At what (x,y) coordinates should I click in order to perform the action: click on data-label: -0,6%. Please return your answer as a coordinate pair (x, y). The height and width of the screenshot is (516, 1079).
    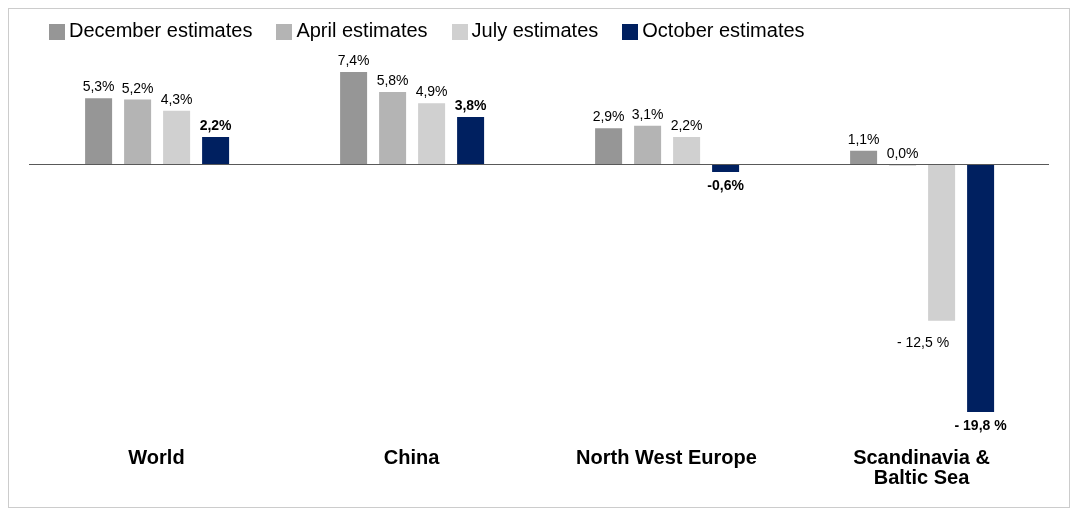
    Looking at the image, I should click on (726, 185).